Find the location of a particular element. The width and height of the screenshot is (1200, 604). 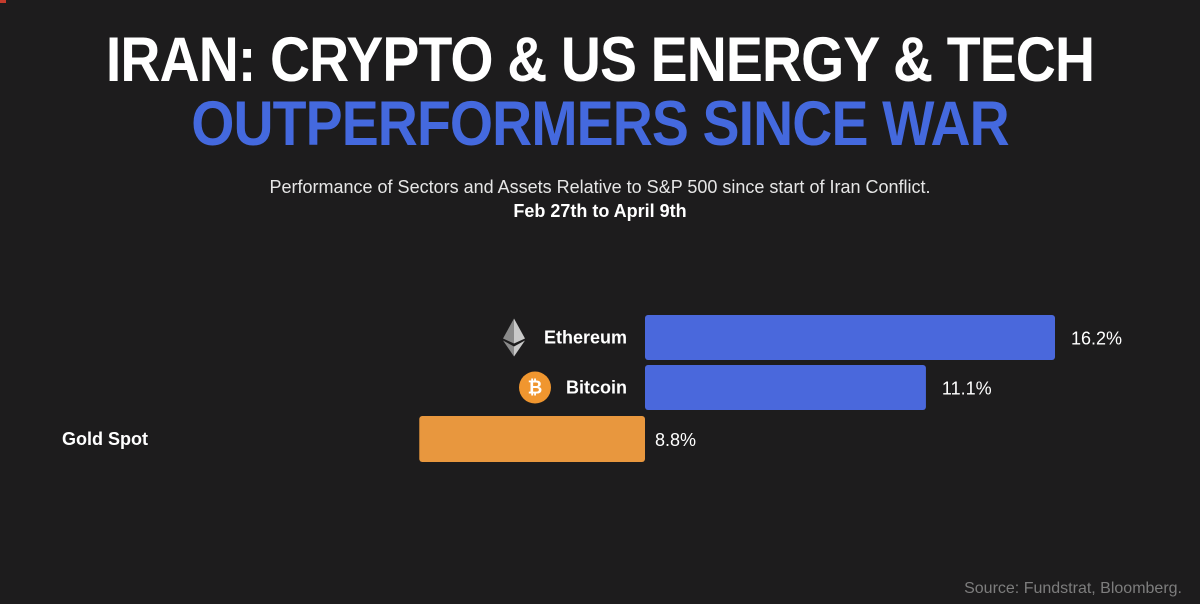

bar-ethereum is located at coordinates (850, 337).